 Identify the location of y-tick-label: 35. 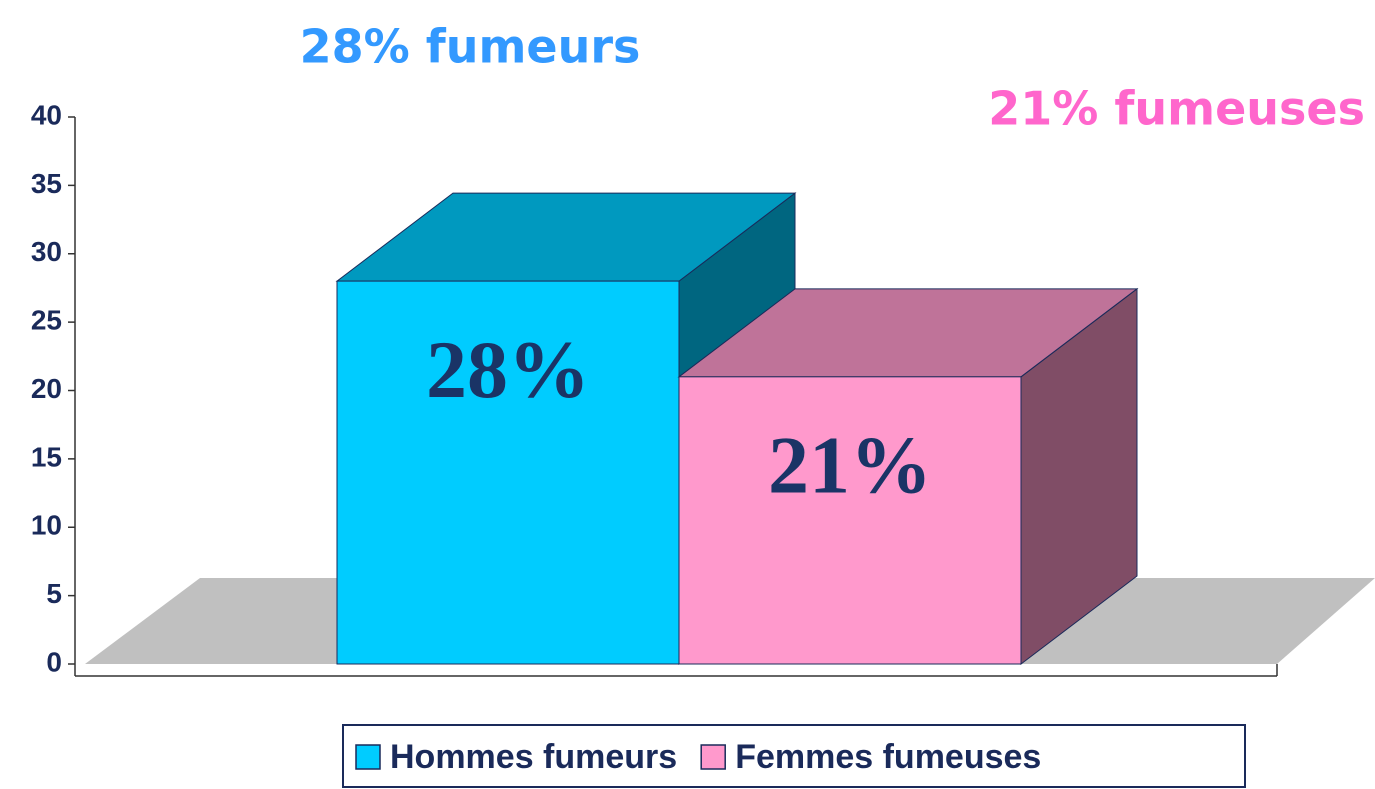
(46, 183).